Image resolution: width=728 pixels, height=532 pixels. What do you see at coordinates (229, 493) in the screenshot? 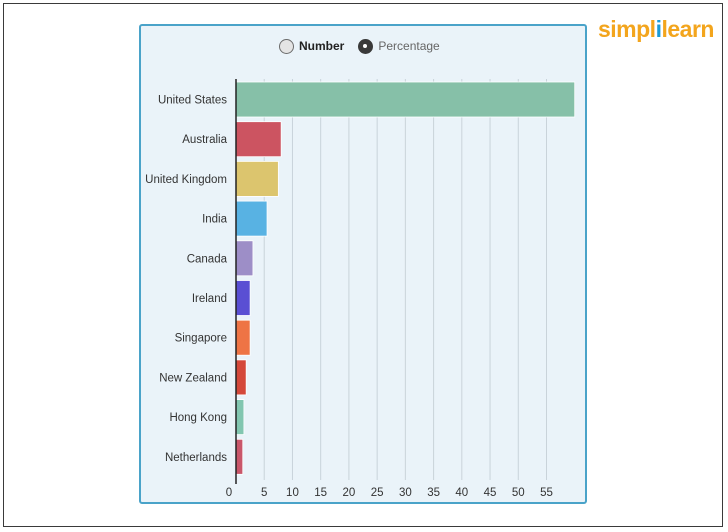
I see `x-tick-label: 0` at bounding box center [229, 493].